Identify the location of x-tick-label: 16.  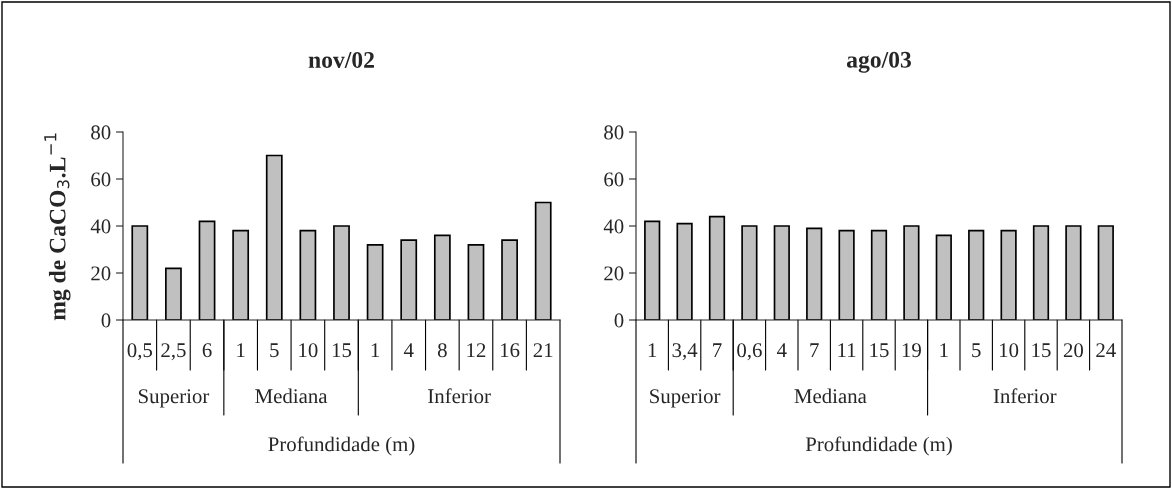
(510, 350).